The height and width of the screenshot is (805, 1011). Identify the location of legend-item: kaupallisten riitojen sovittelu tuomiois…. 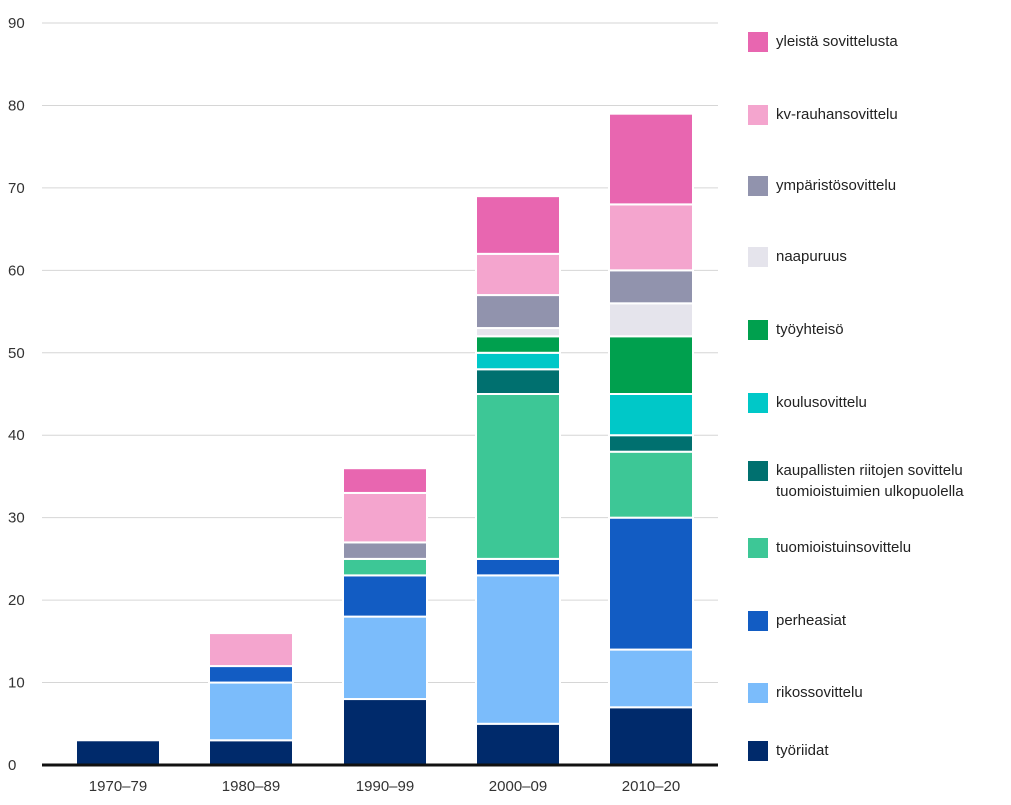
(877, 481).